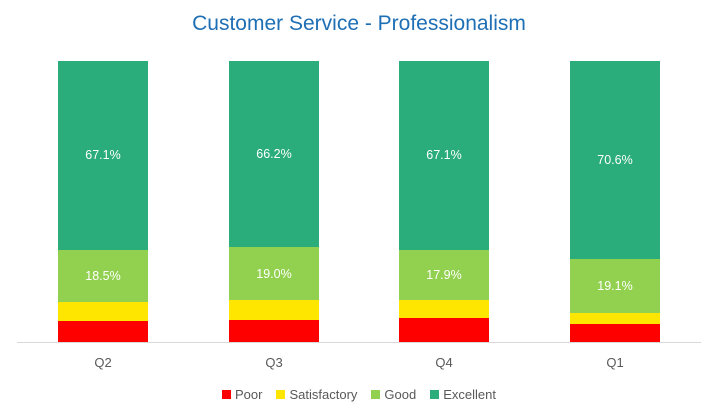  I want to click on segment-excellent: 66.2%, so click(274, 154).